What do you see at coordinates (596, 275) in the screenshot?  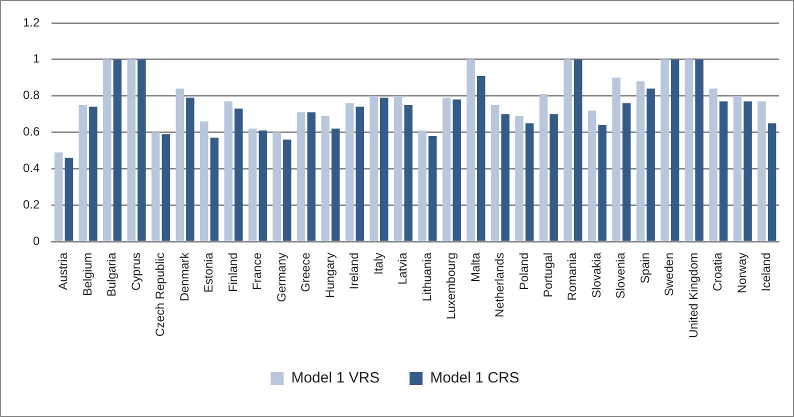 I see `x-tick-label: Slovakia` at bounding box center [596, 275].